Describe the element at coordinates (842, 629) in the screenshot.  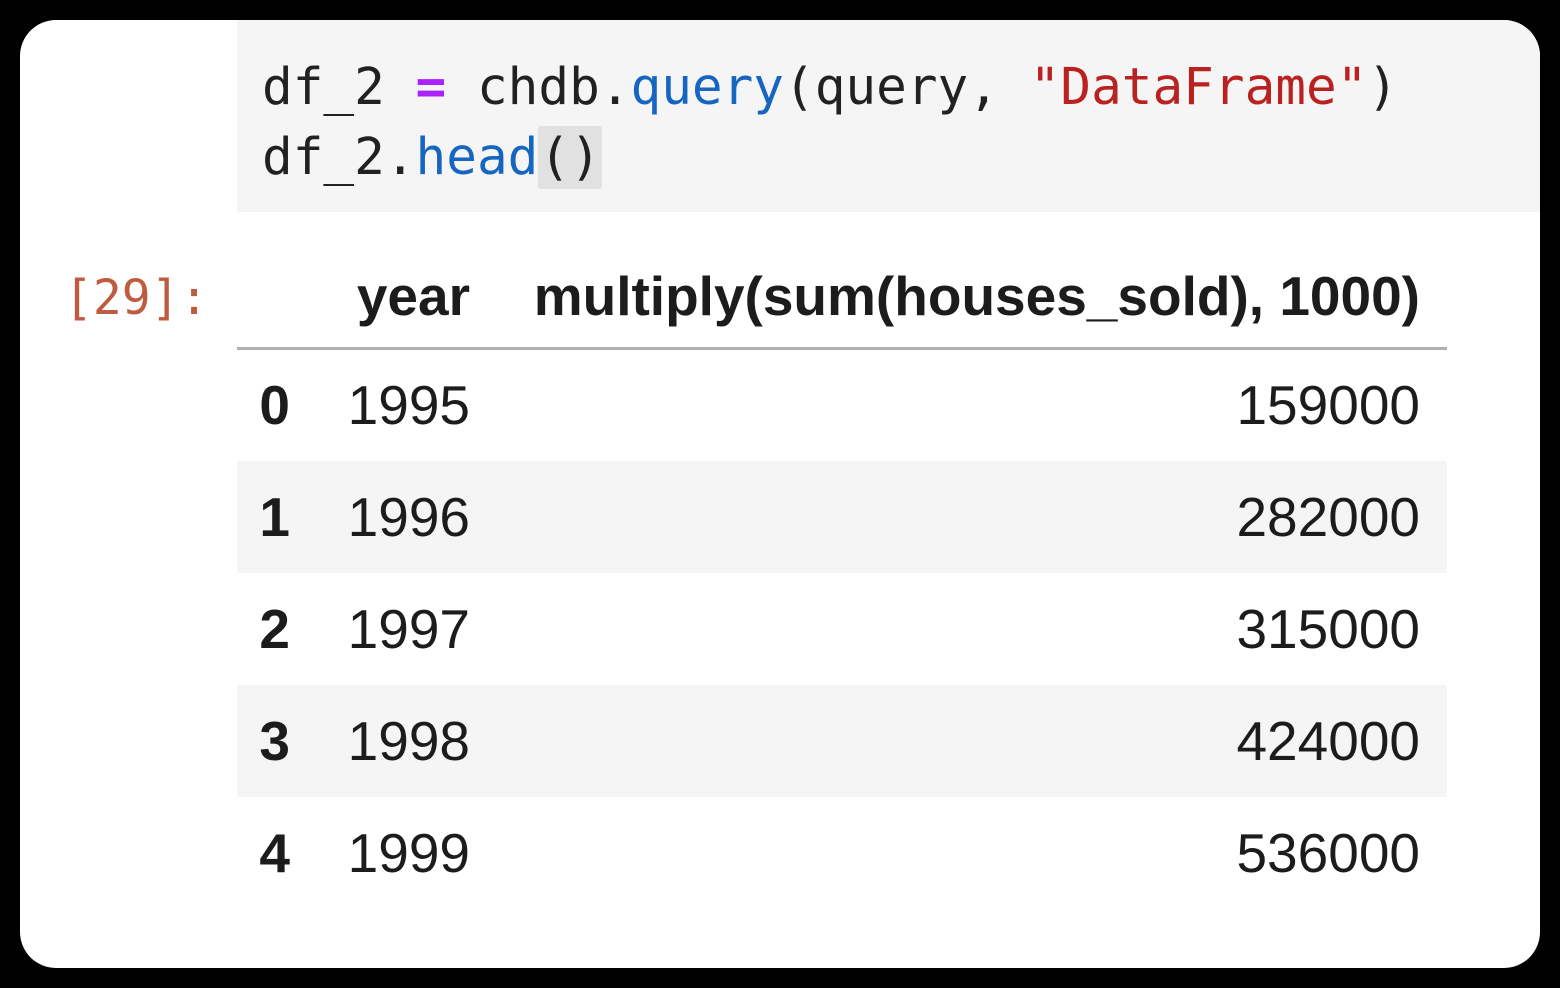
I see `table-row: 2 1997 315000` at that location.